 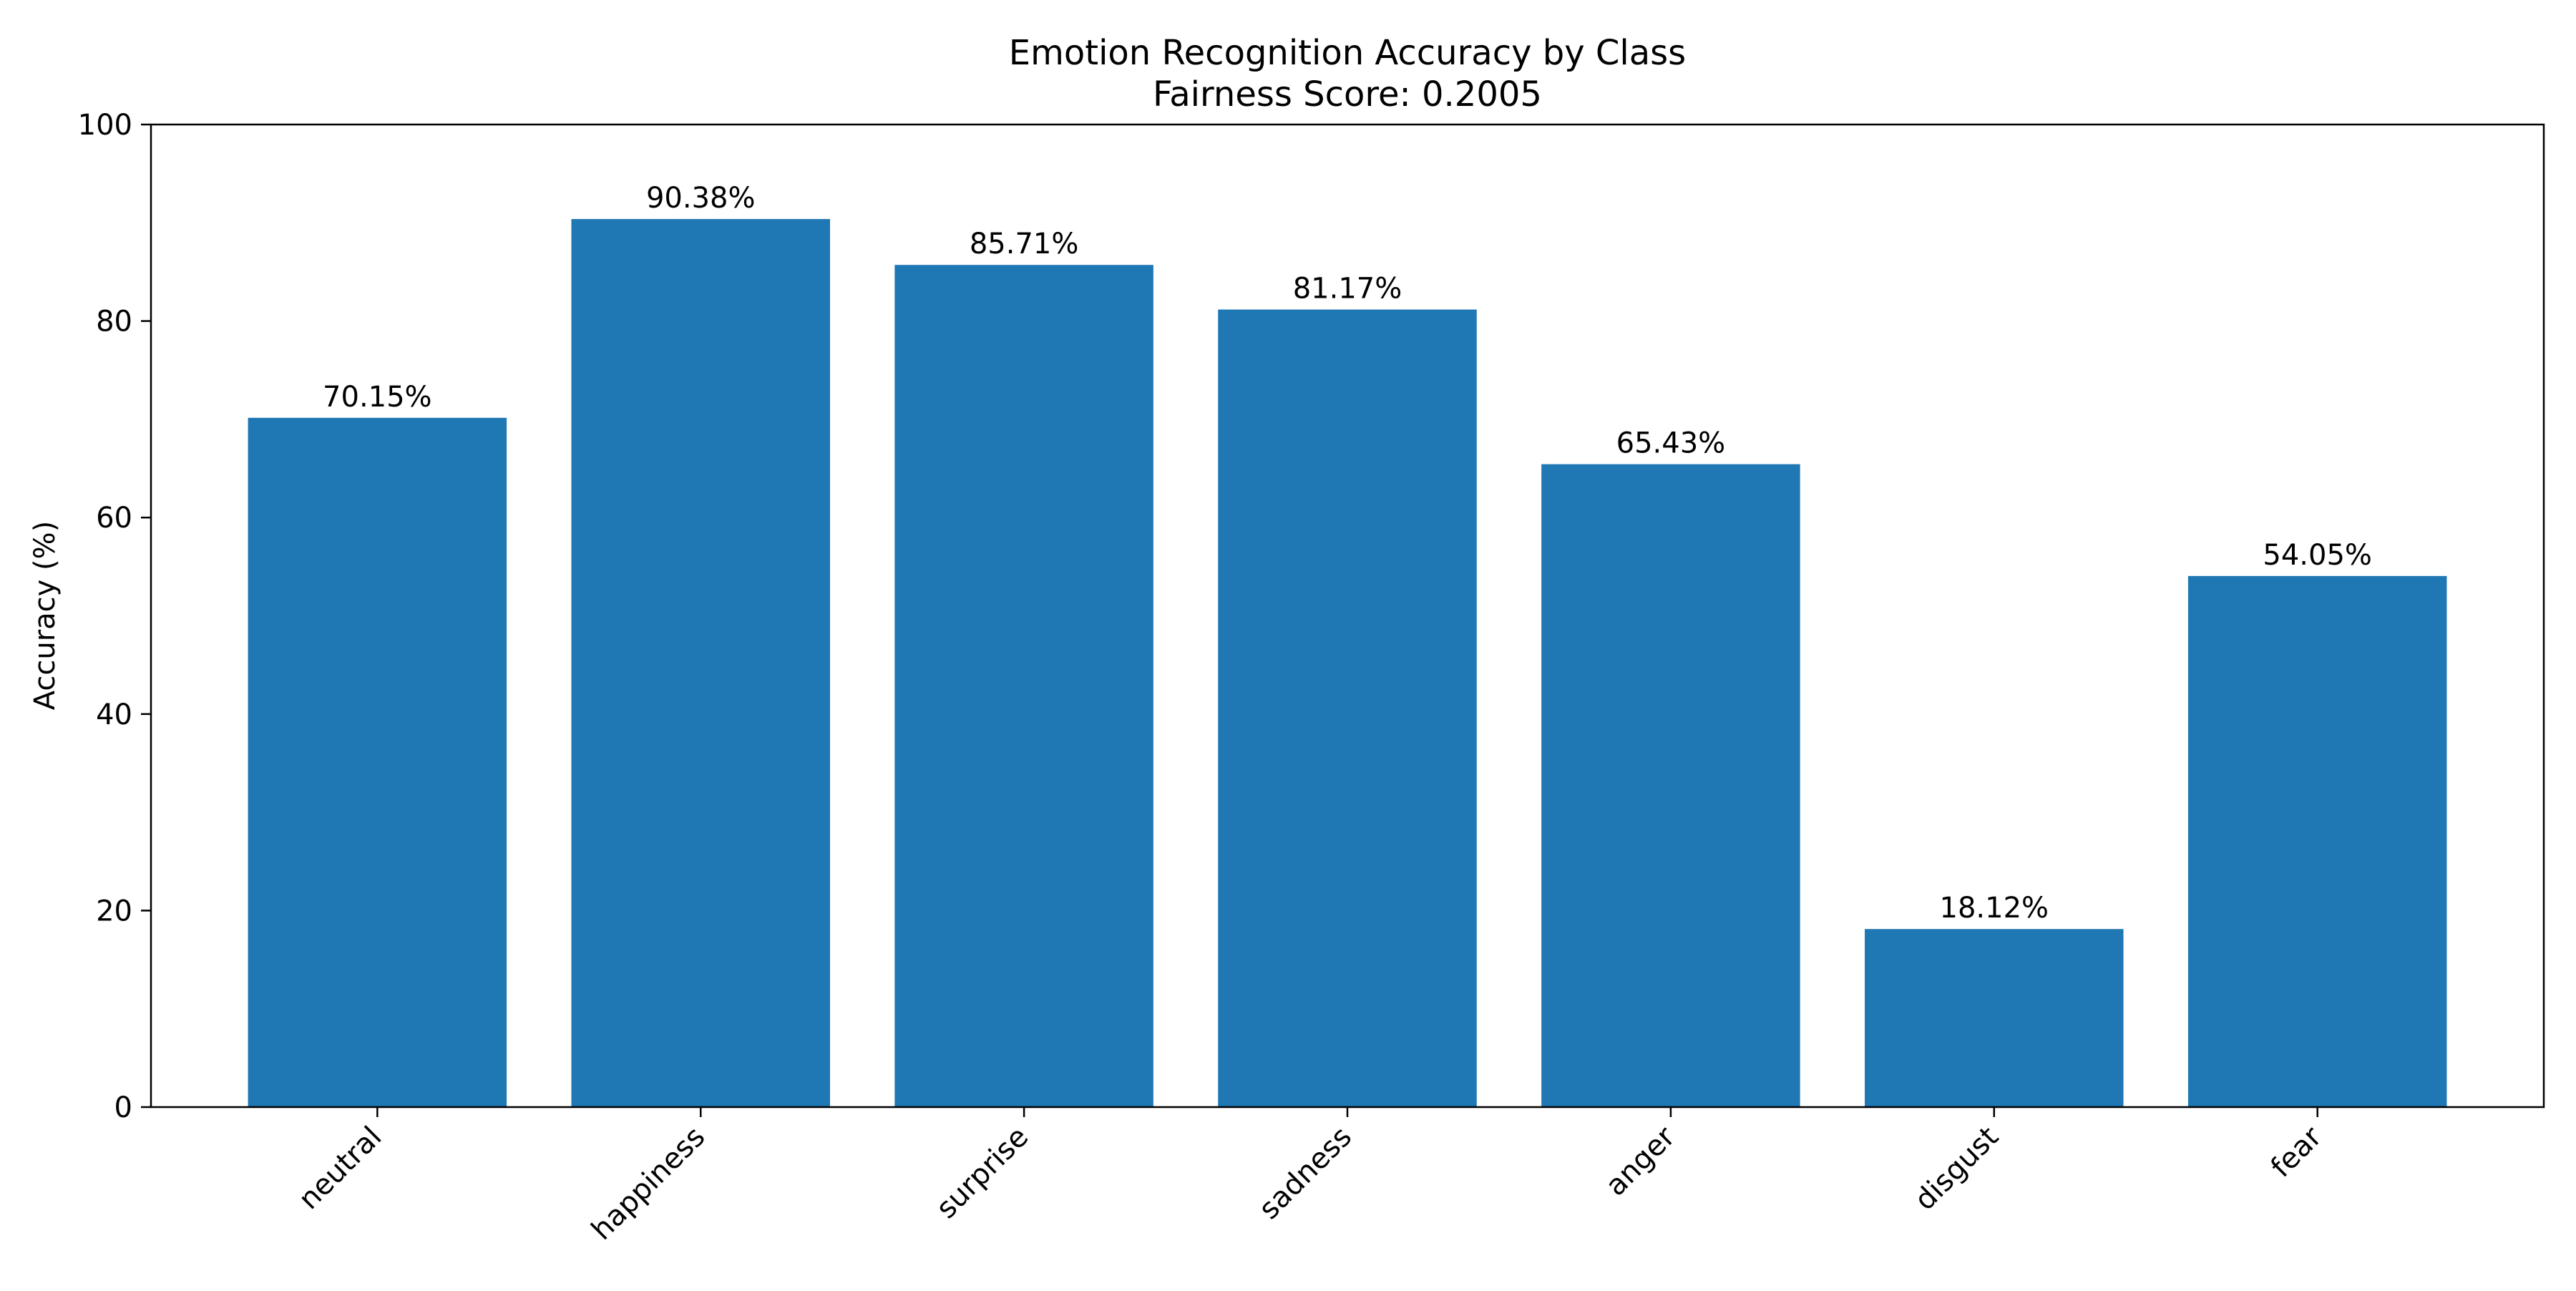 What do you see at coordinates (1994, 908) in the screenshot?
I see `data-label-disgust: 18.12%` at bounding box center [1994, 908].